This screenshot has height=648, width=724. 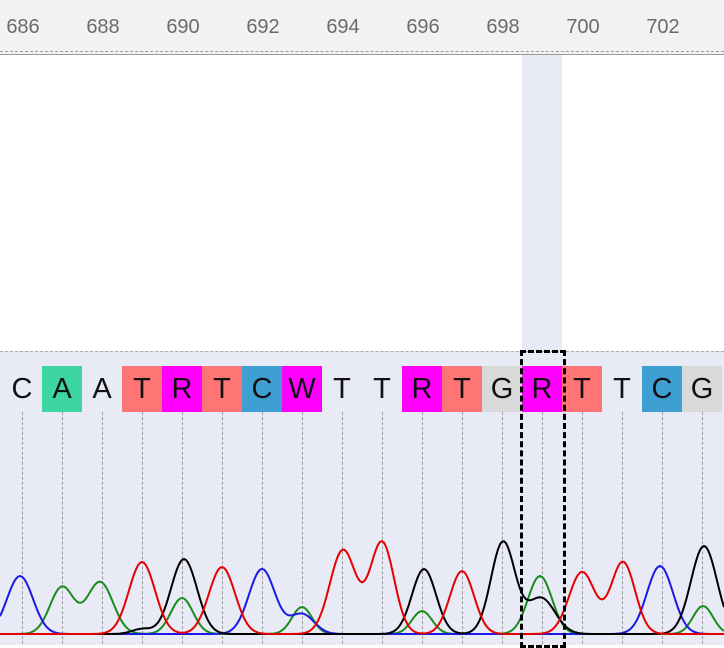 I want to click on base-call-11: T, so click(x=462, y=389).